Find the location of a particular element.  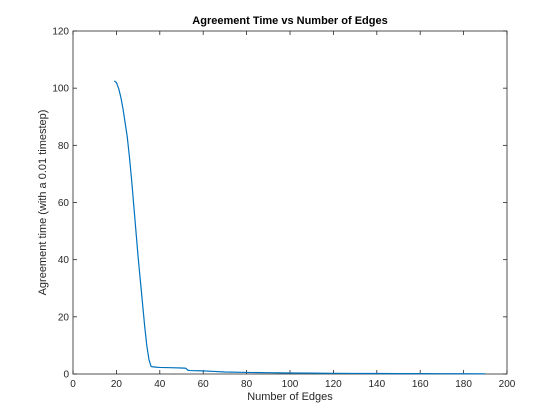

y-tick-label: 100 is located at coordinates (60, 89).